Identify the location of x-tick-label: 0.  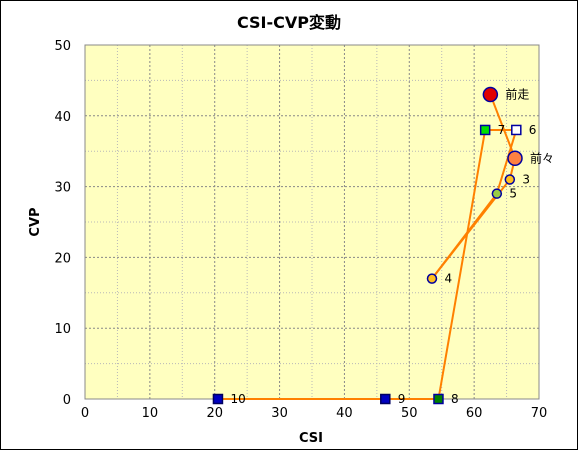
(85, 413).